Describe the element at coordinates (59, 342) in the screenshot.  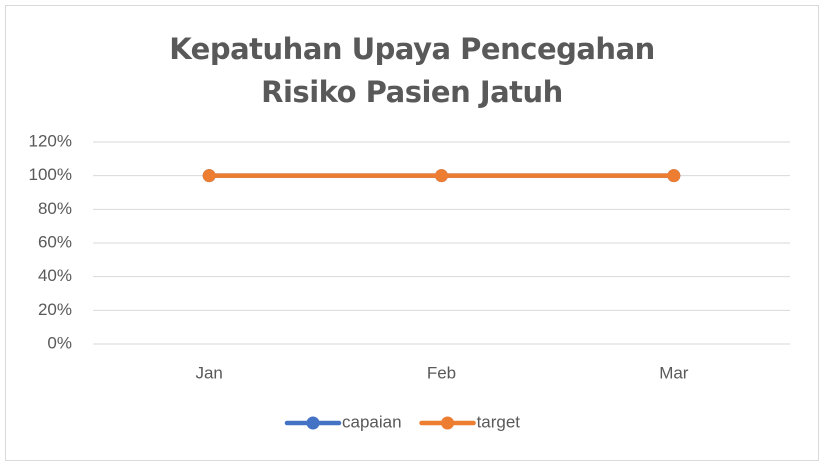
I see `y-tick-label: 0%` at that location.